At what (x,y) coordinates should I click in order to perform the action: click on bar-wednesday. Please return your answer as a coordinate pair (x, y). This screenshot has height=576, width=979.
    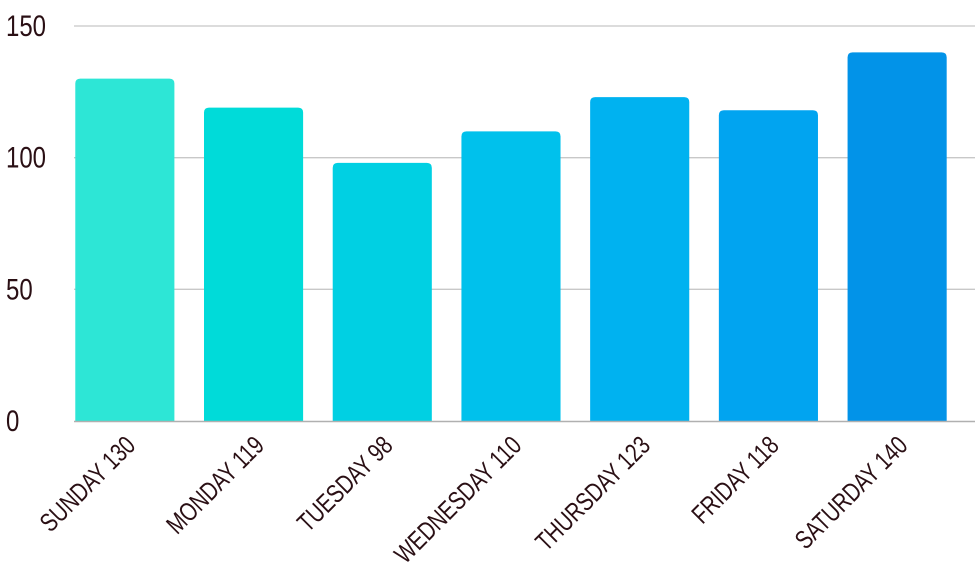
    Looking at the image, I should click on (510, 276).